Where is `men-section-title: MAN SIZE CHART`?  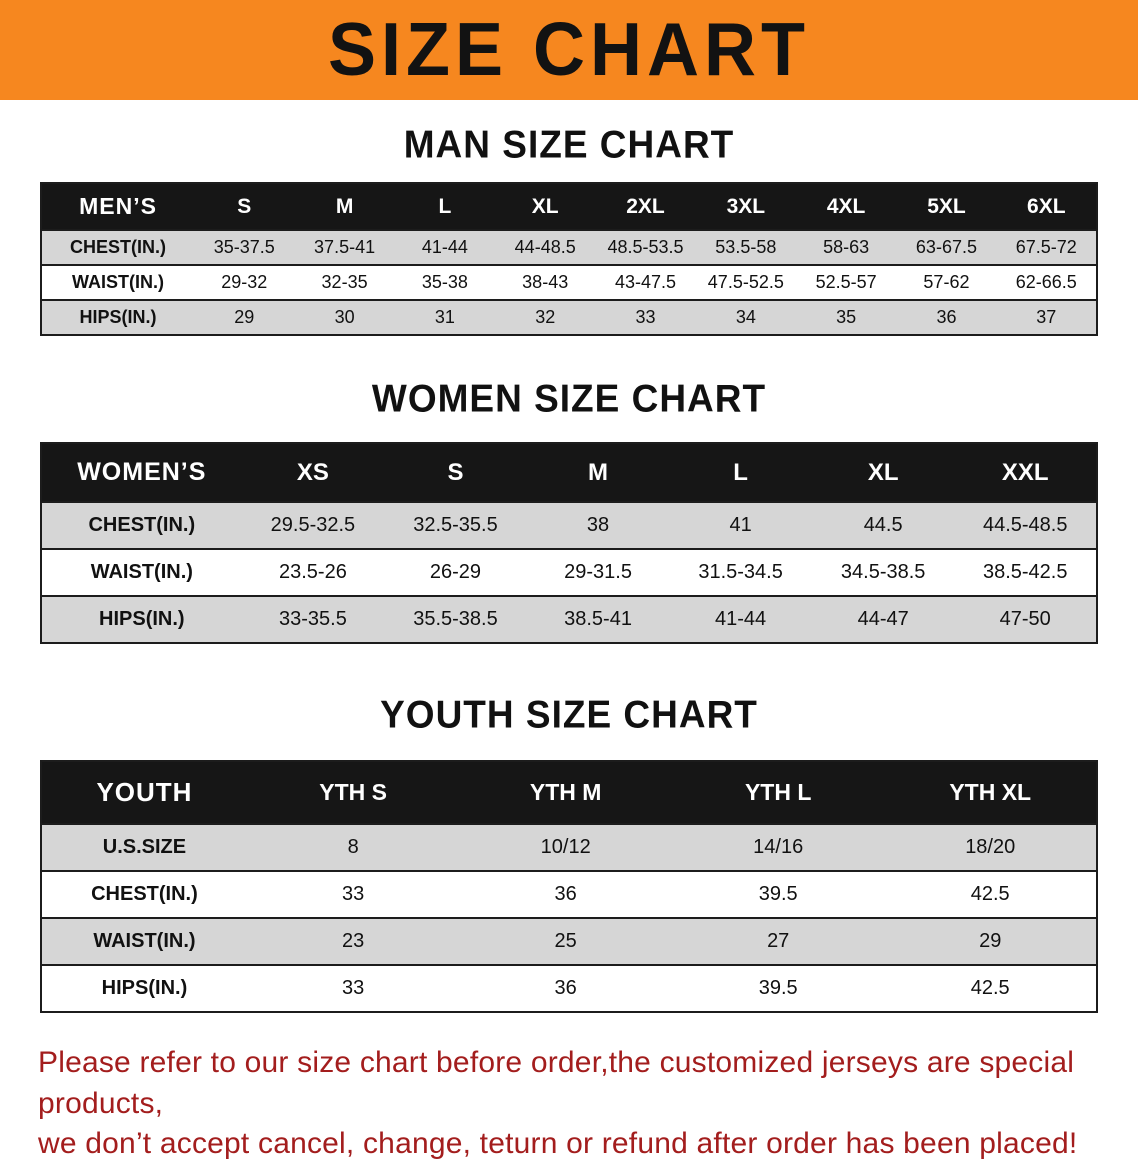 men-section-title: MAN SIZE CHART is located at coordinates (569, 144).